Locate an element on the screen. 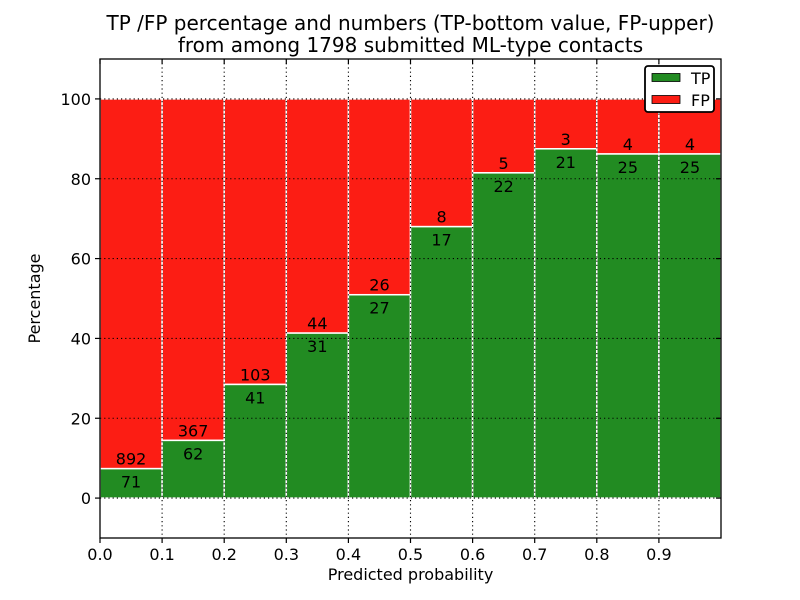  legend-label-fp: FP is located at coordinates (700, 100).